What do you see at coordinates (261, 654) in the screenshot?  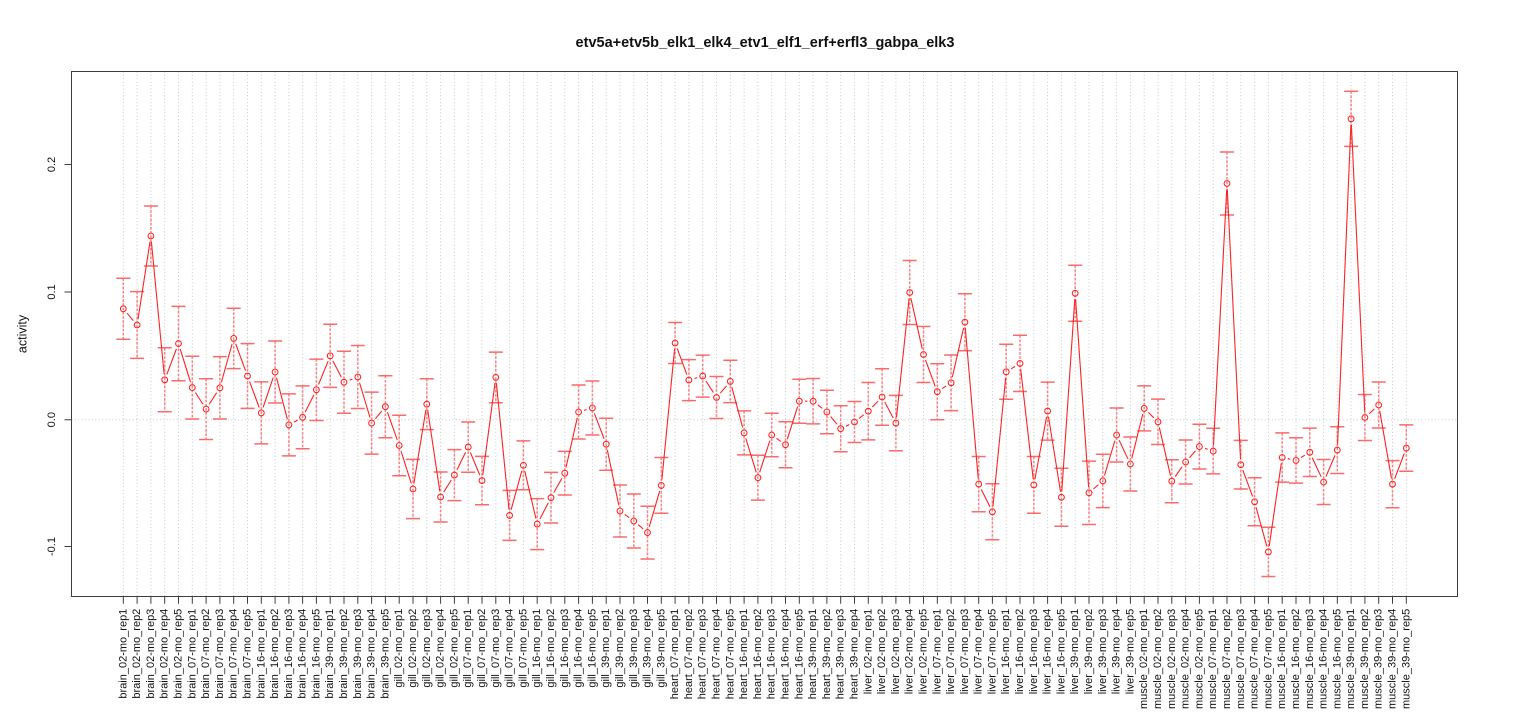 I see `svg-text: brain_16-mo_rep1` at bounding box center [261, 654].